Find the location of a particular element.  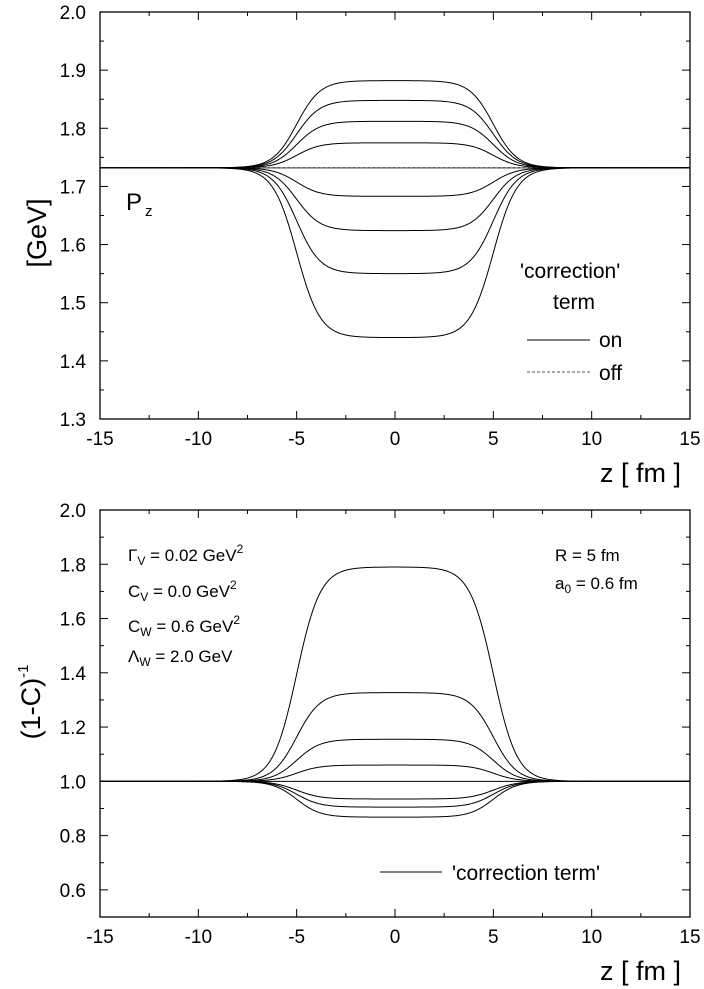

bottom-x-tick-label: -15 is located at coordinates (99, 937).